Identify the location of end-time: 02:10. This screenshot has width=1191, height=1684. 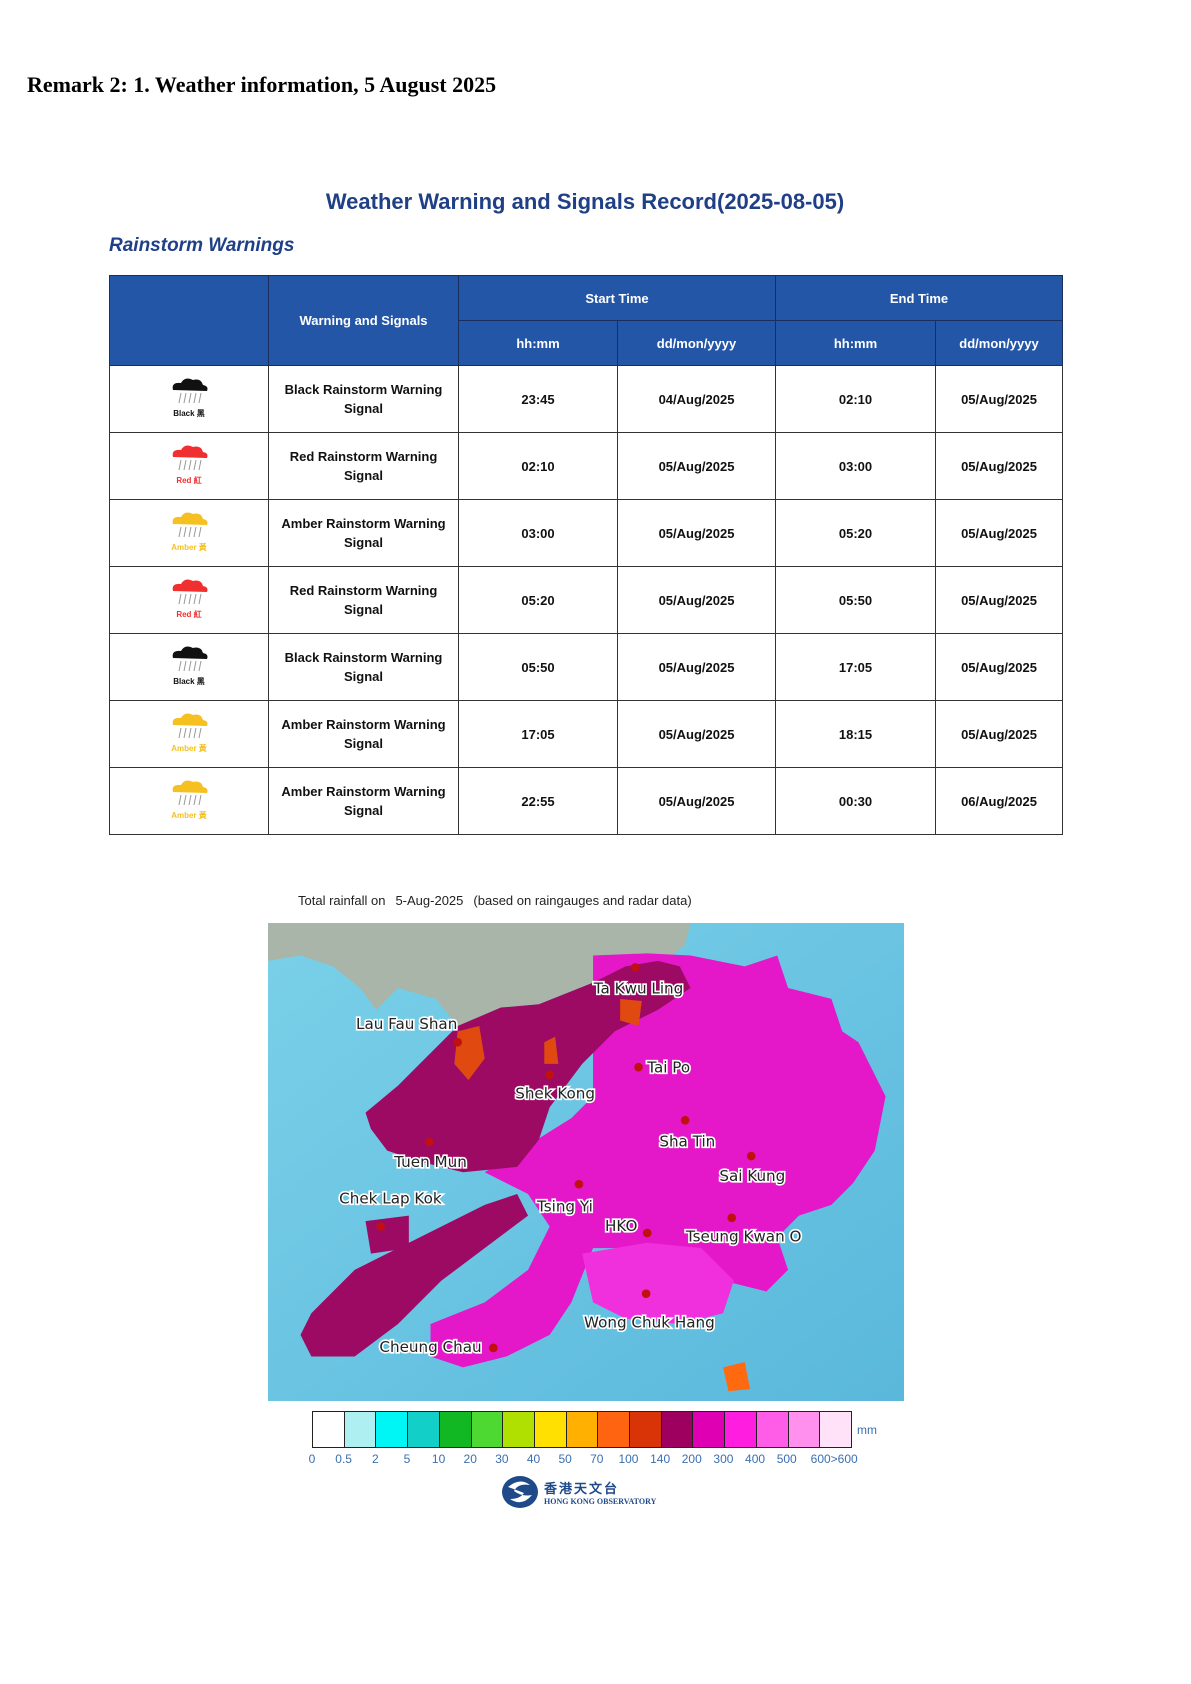
(855, 399).